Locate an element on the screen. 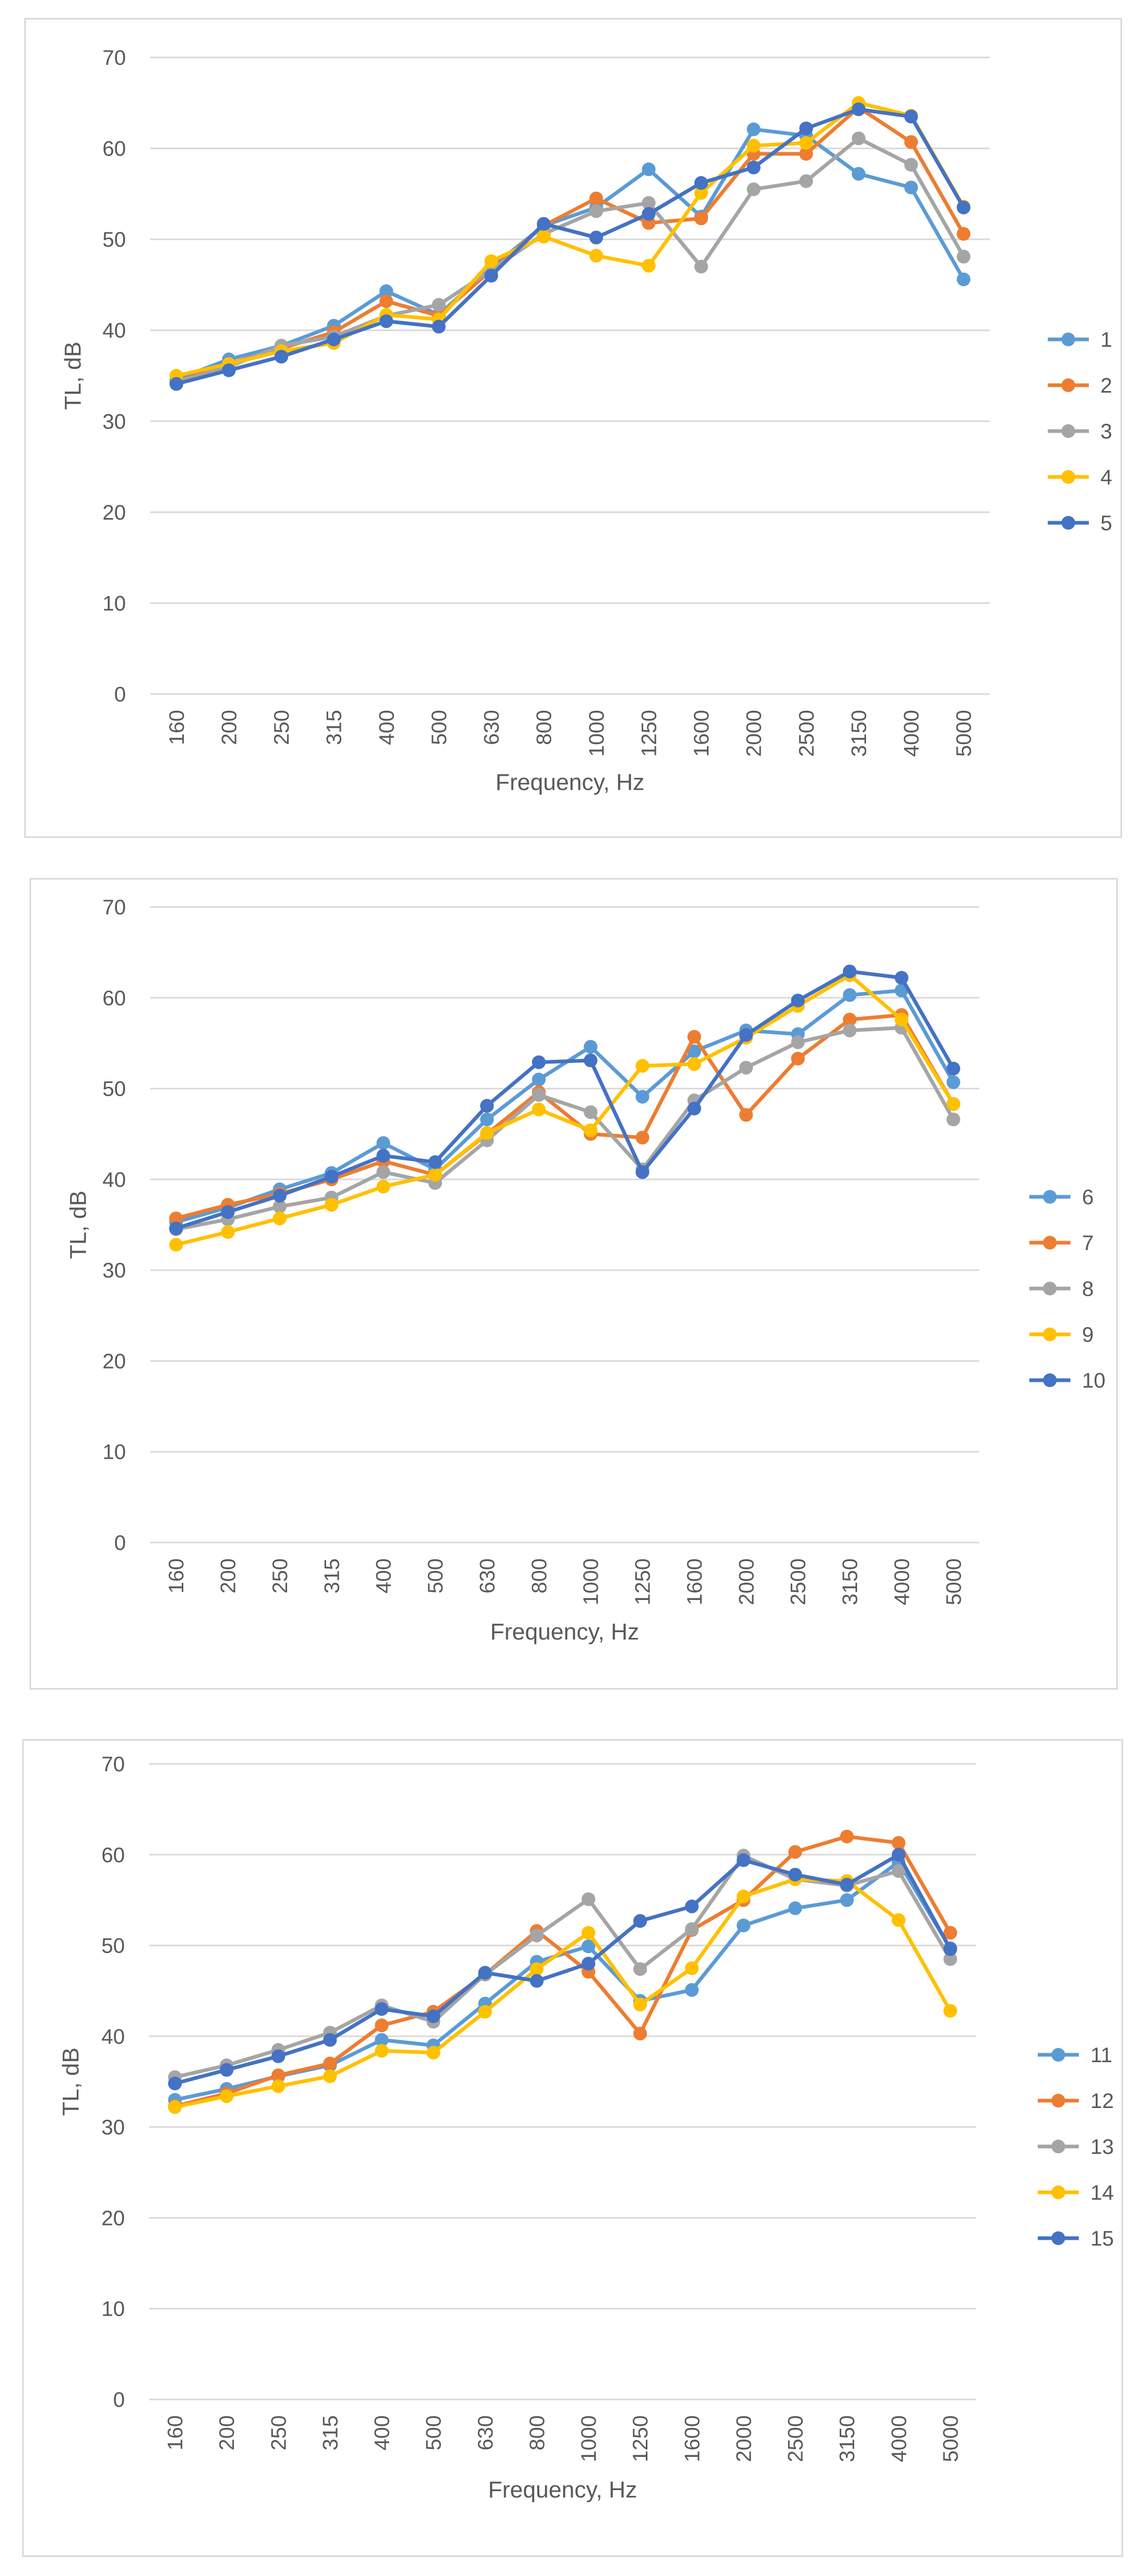 This screenshot has width=1141, height=2576. x-tick-label: 250 is located at coordinates (281, 727).